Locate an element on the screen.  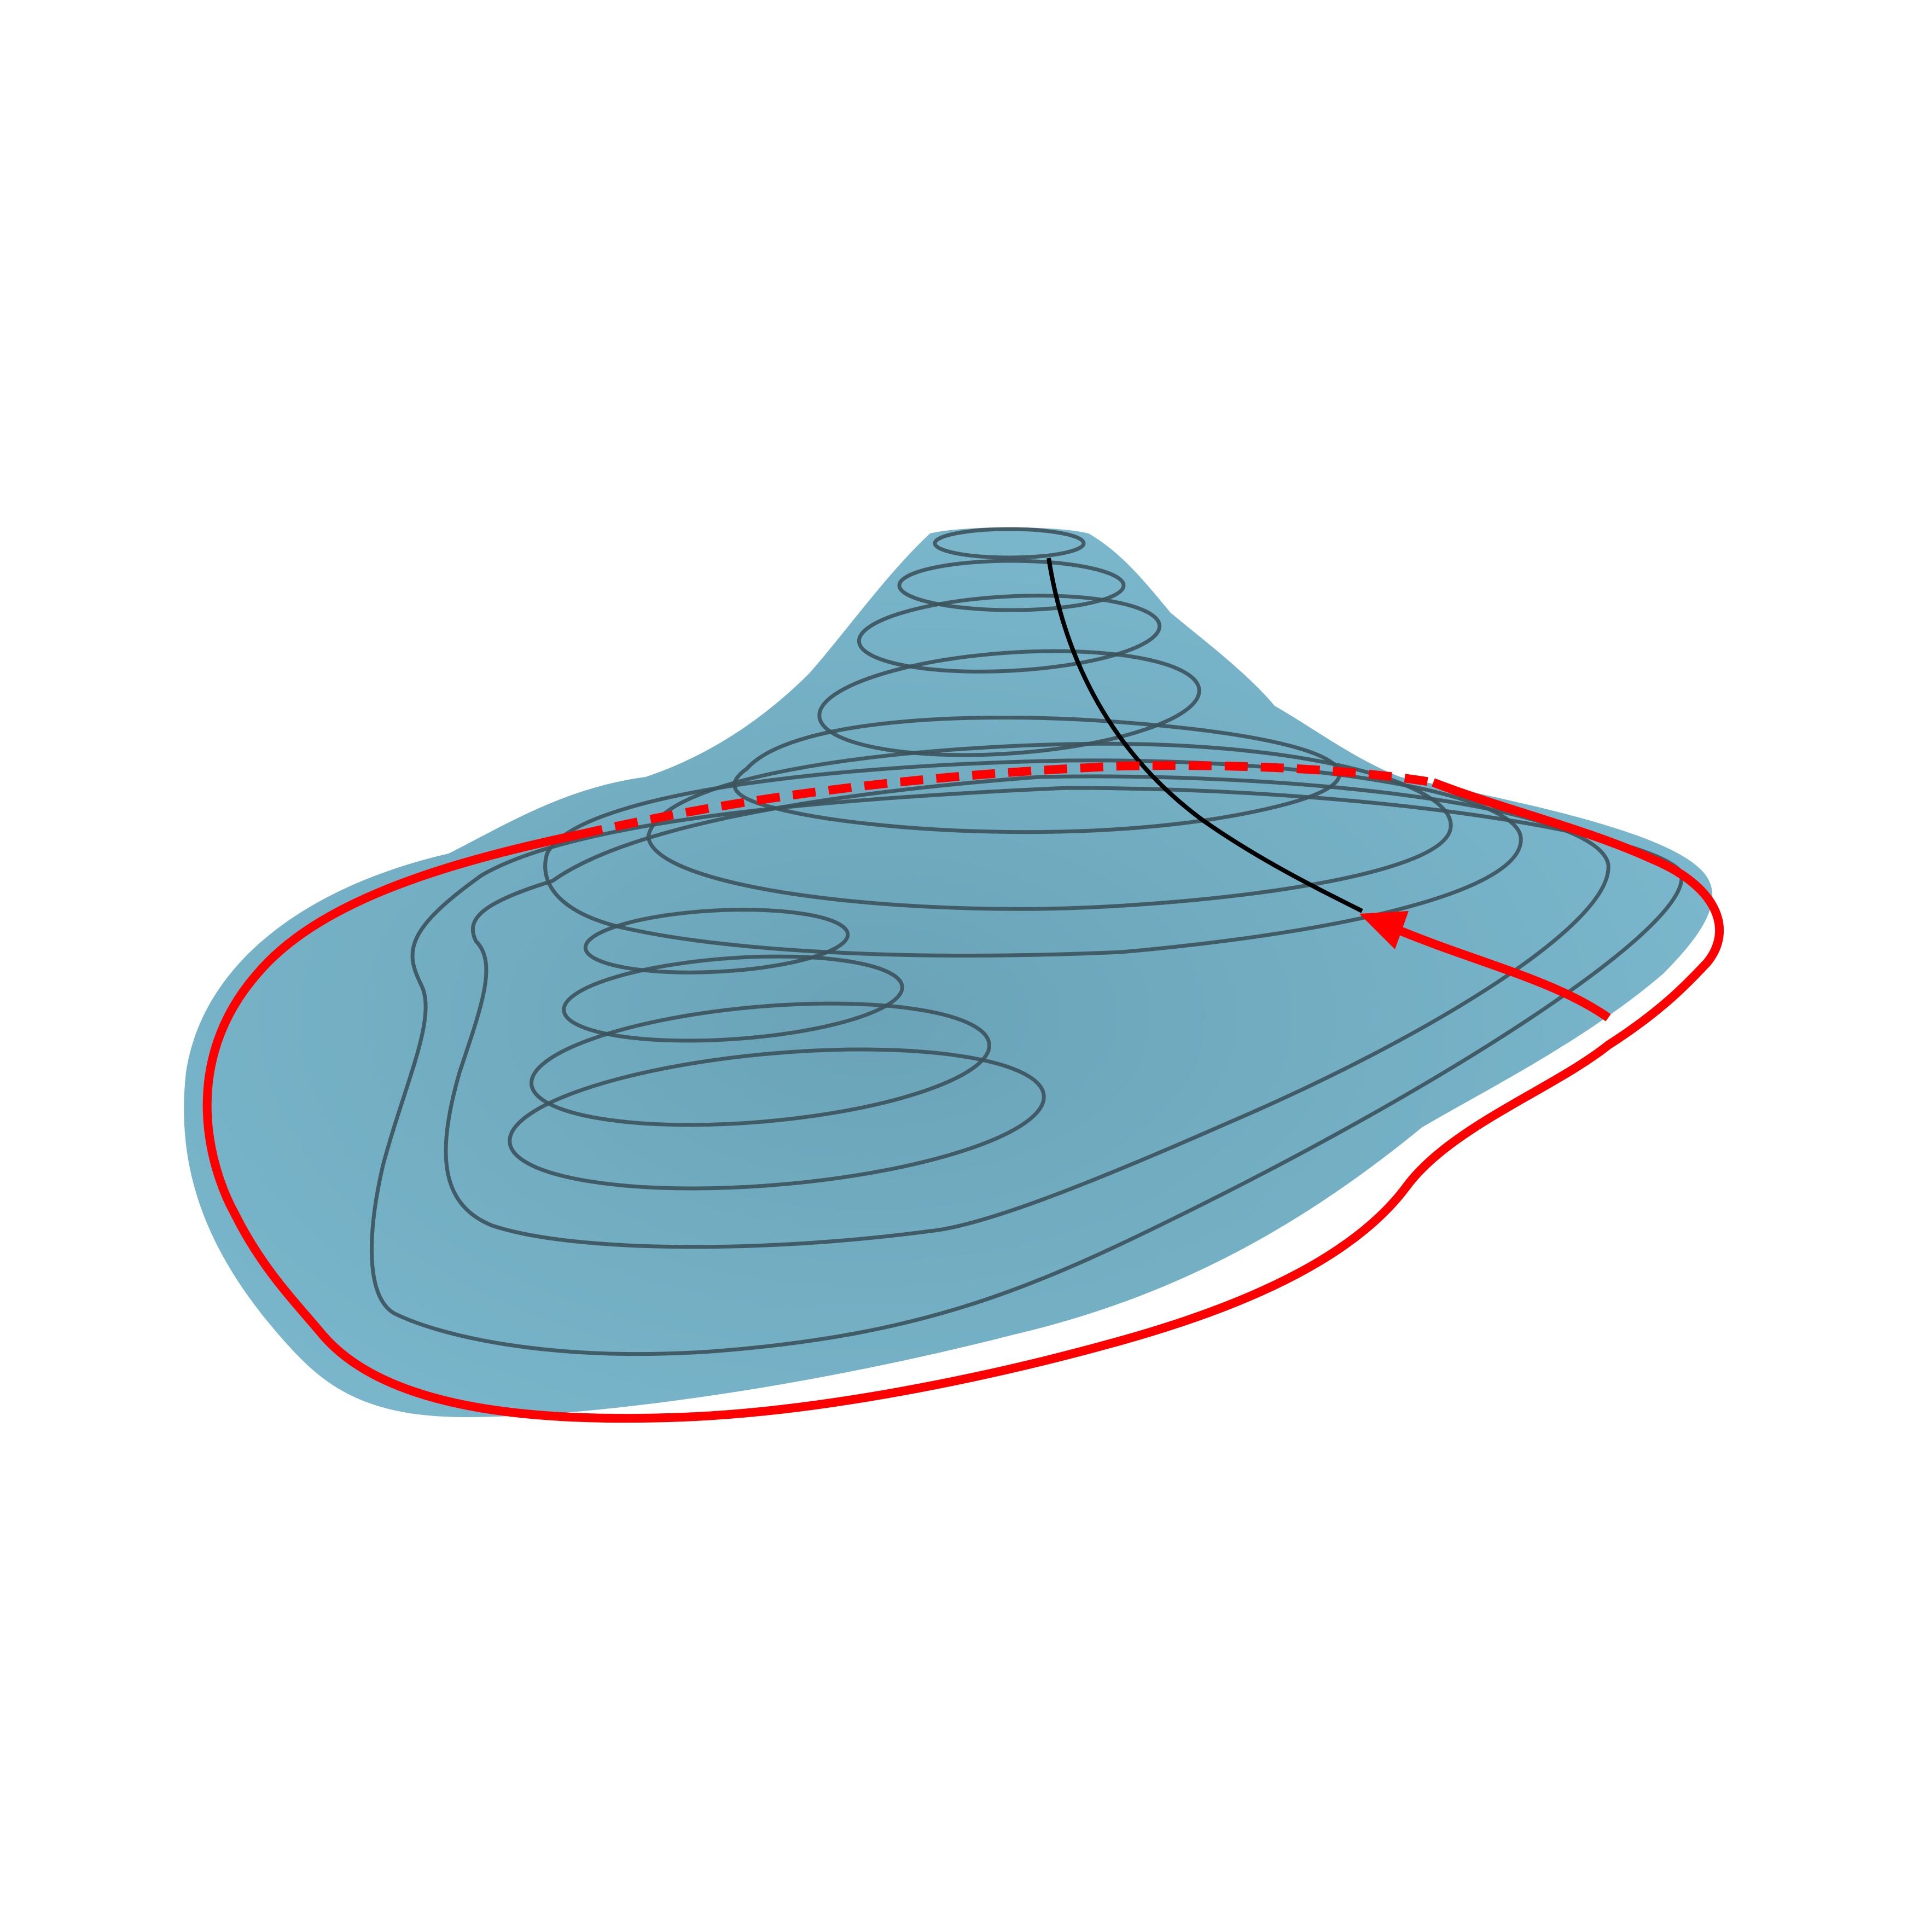
red-arrow is located at coordinates (1384, 930).